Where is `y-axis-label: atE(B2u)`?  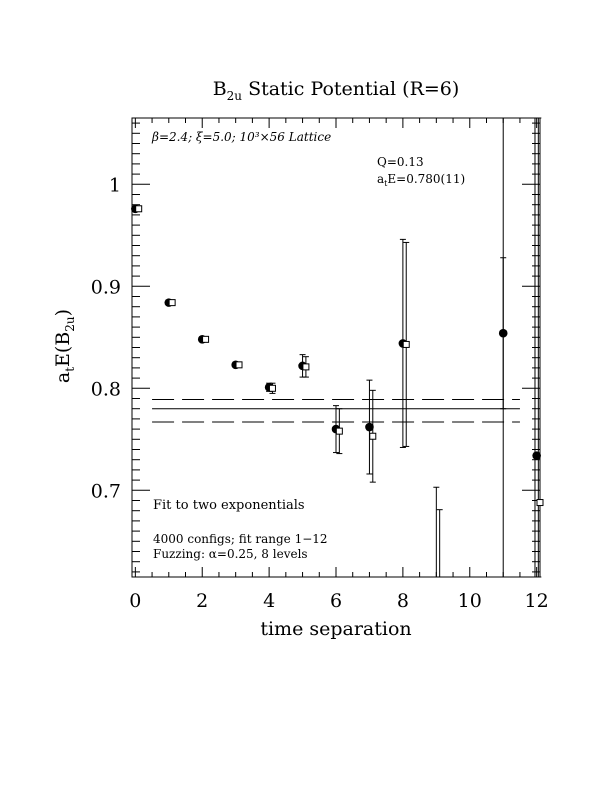 y-axis-label: atE(B2u) is located at coordinates (64, 346).